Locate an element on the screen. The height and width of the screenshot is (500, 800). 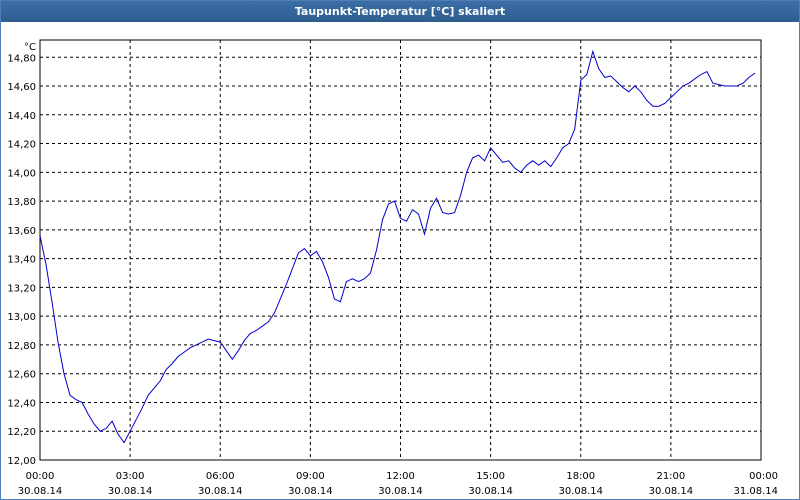
x-tick-time-label: 06:00 is located at coordinates (220, 476).